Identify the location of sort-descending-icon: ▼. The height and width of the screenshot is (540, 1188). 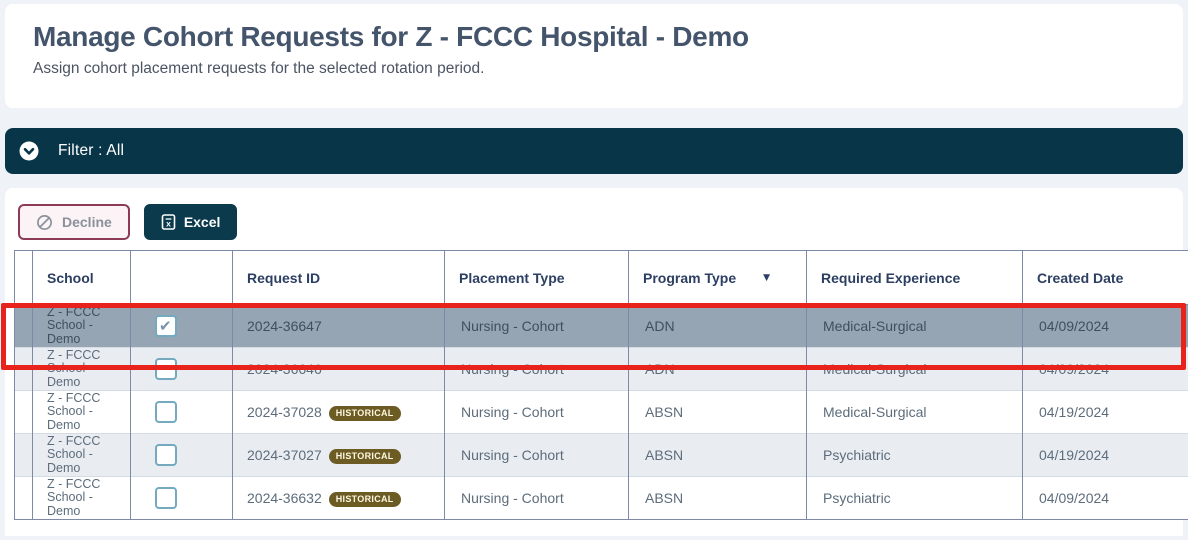
(766, 278).